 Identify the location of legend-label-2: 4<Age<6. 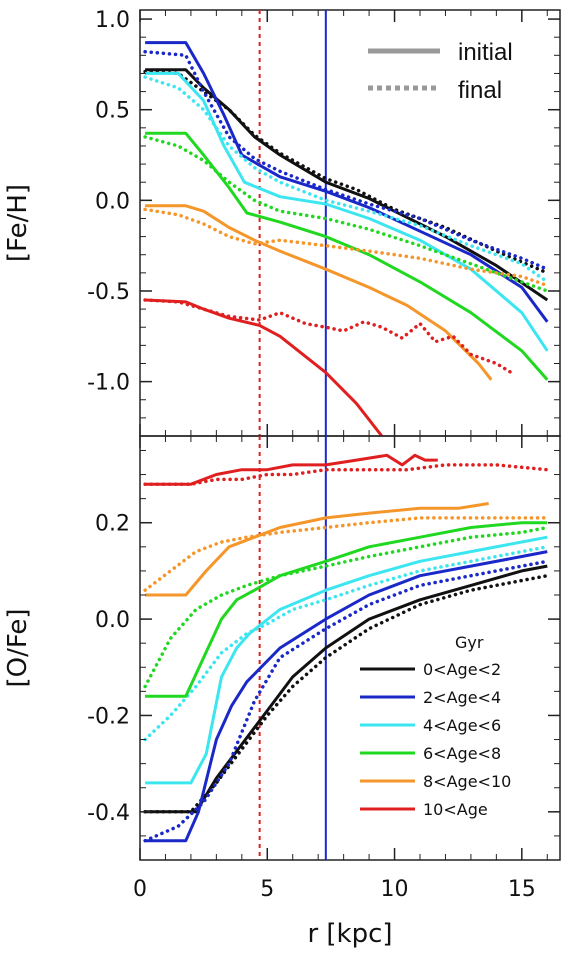
(462, 725).